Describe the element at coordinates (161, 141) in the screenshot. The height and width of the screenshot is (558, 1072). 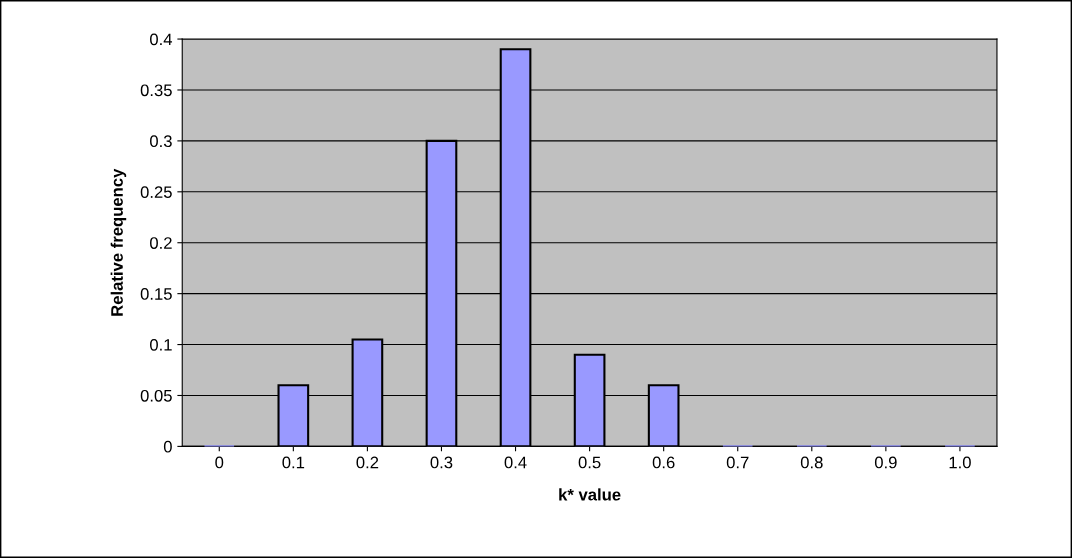
I see `y-tick-label: 0.3` at that location.